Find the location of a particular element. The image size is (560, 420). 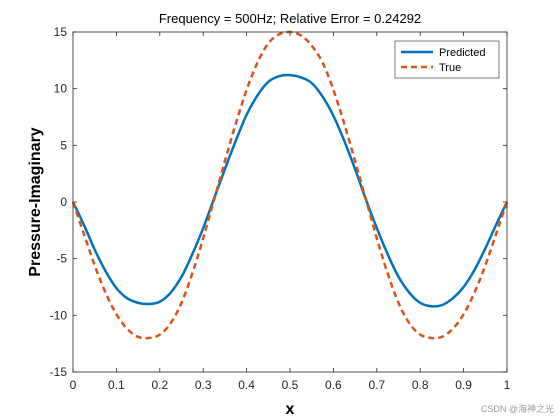

x-tick-label: 0.6 is located at coordinates (333, 385).